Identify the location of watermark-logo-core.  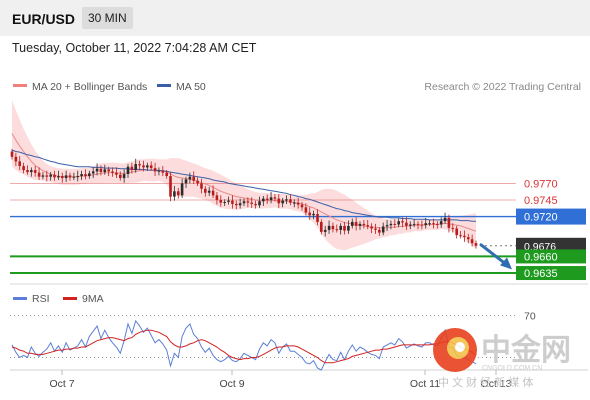
(460, 347).